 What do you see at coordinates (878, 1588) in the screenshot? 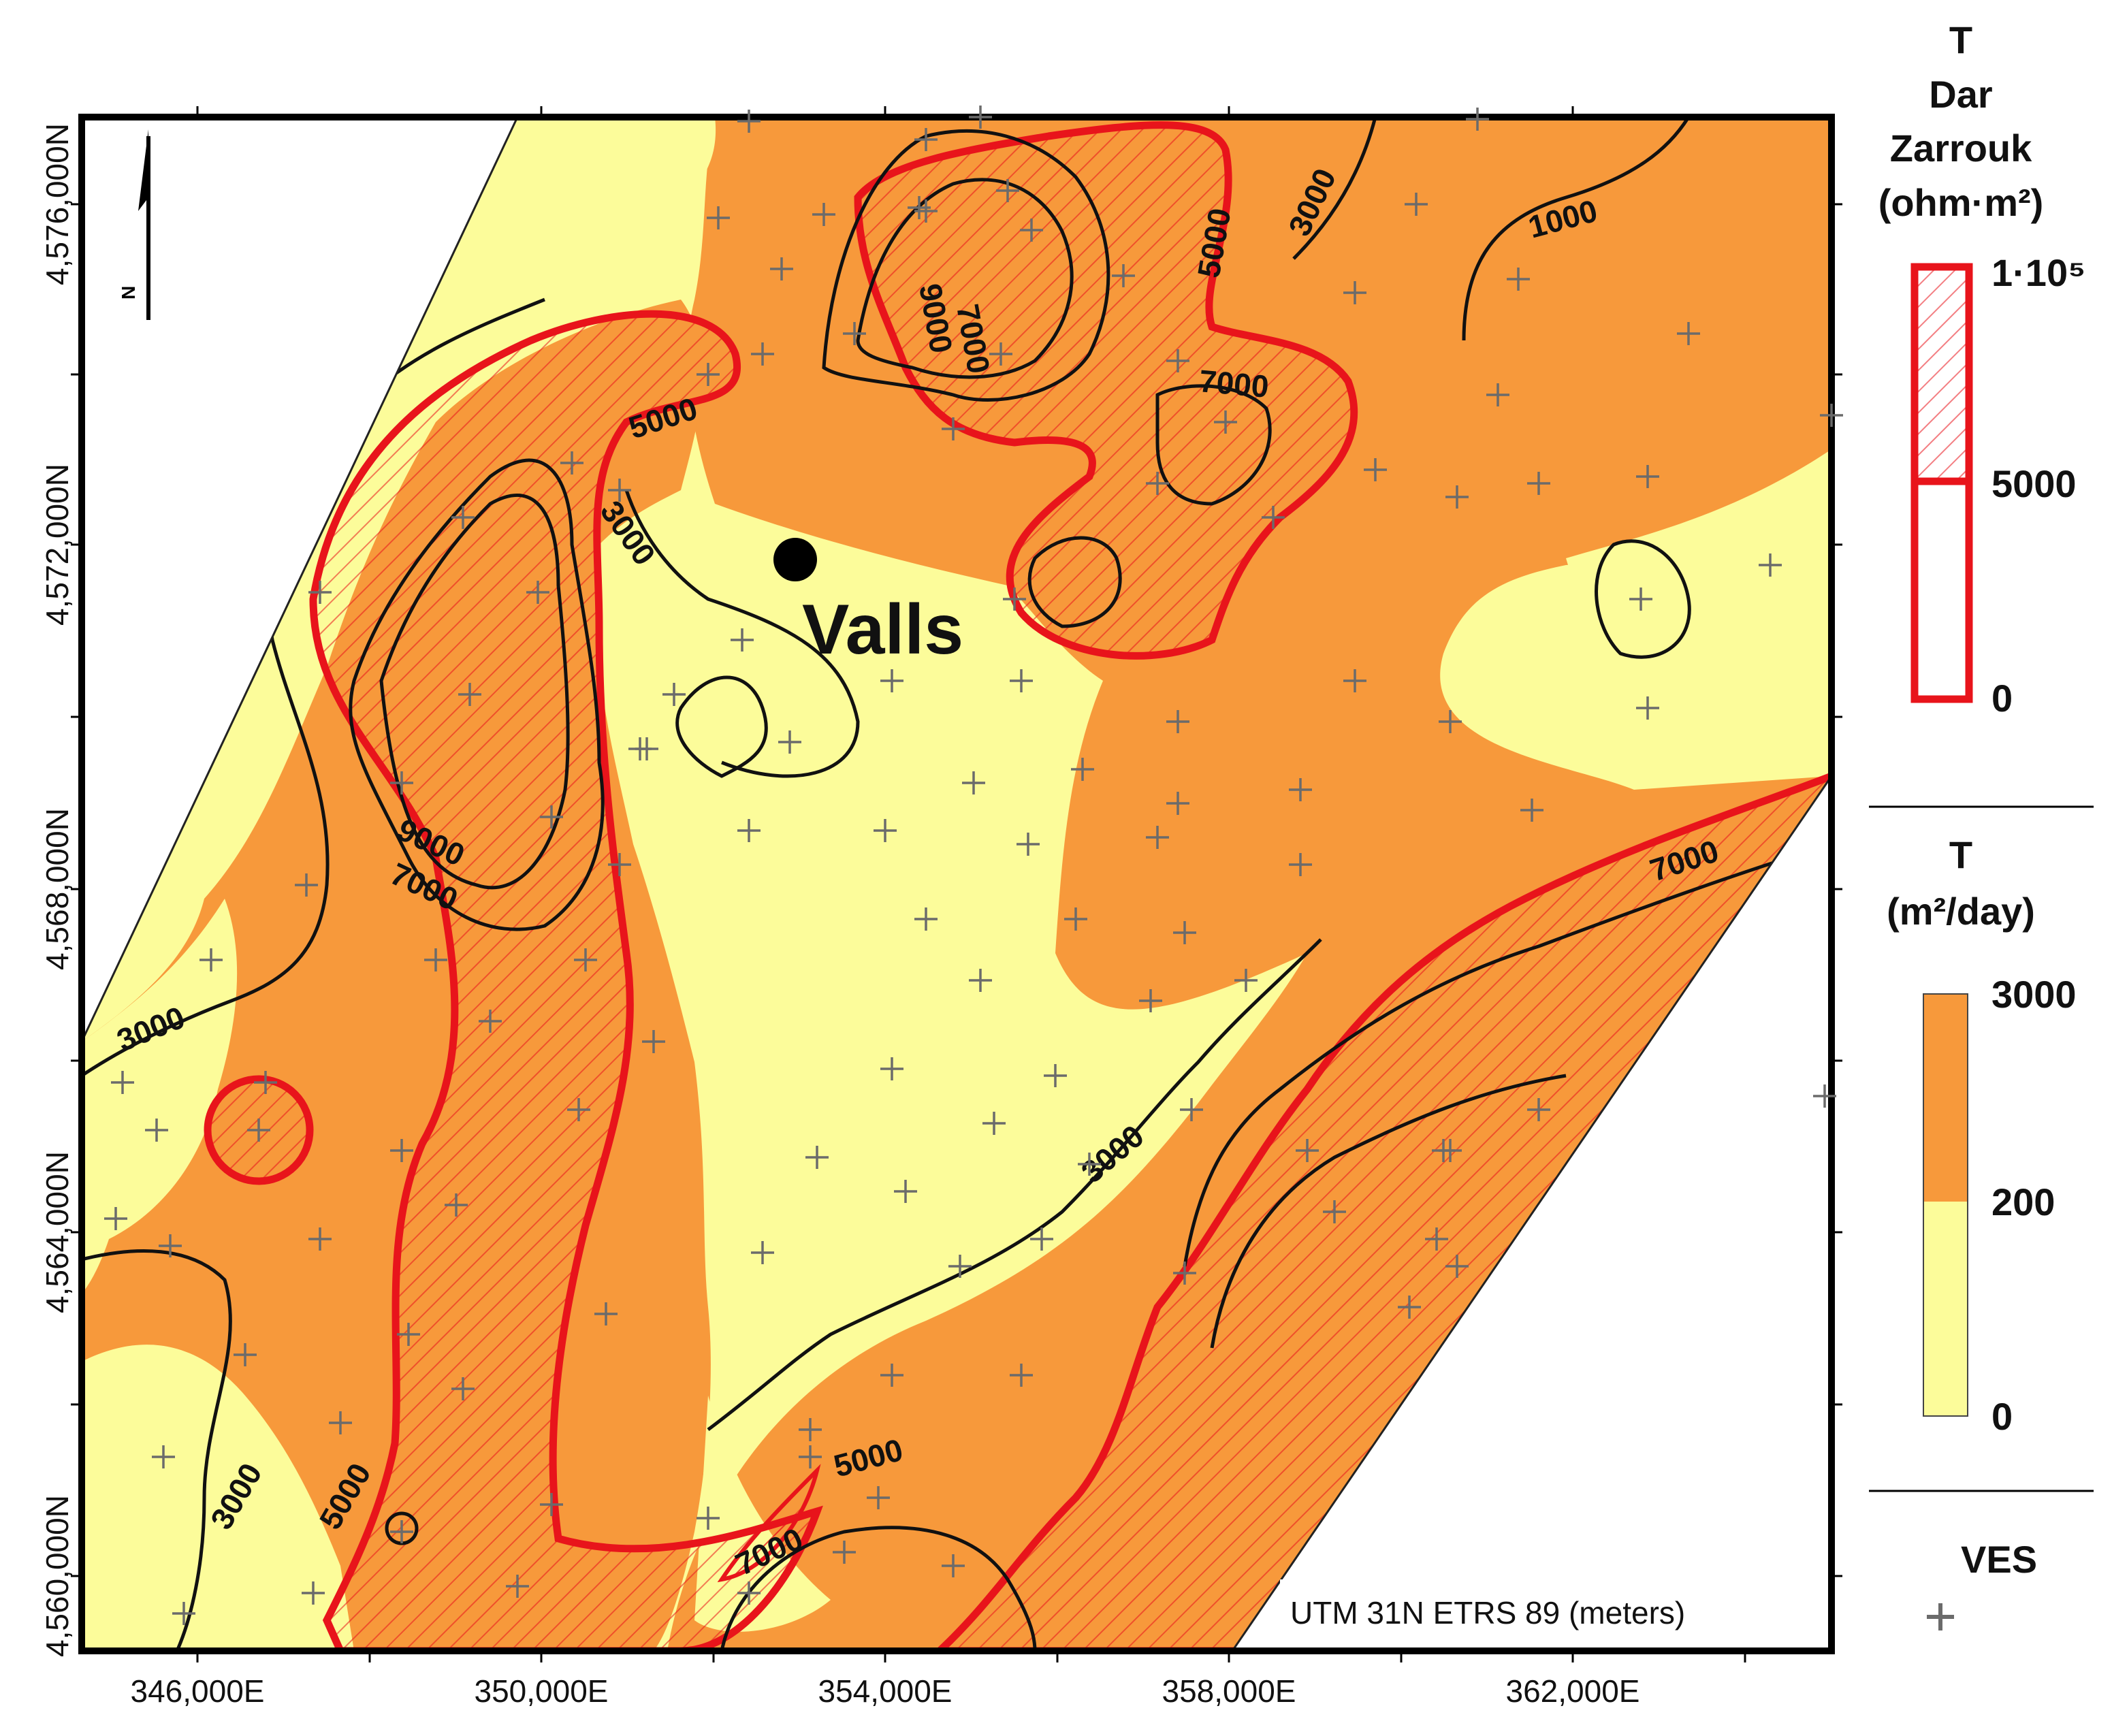
I see `contour-7000-south` at bounding box center [878, 1588].